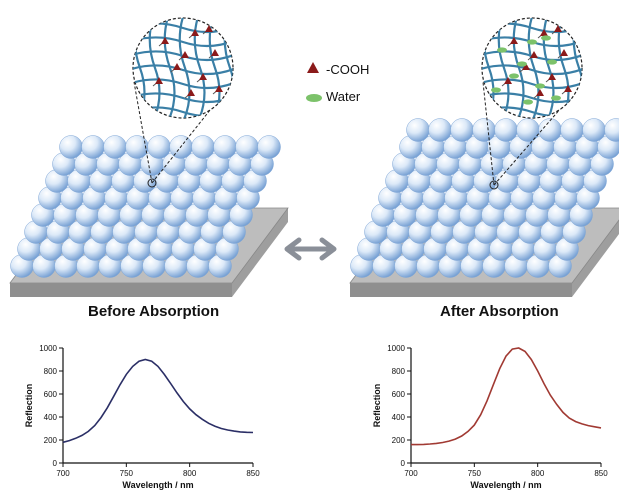 This screenshot has height=494, width=619. I want to click on water-ellipse-icon, so click(314, 98).